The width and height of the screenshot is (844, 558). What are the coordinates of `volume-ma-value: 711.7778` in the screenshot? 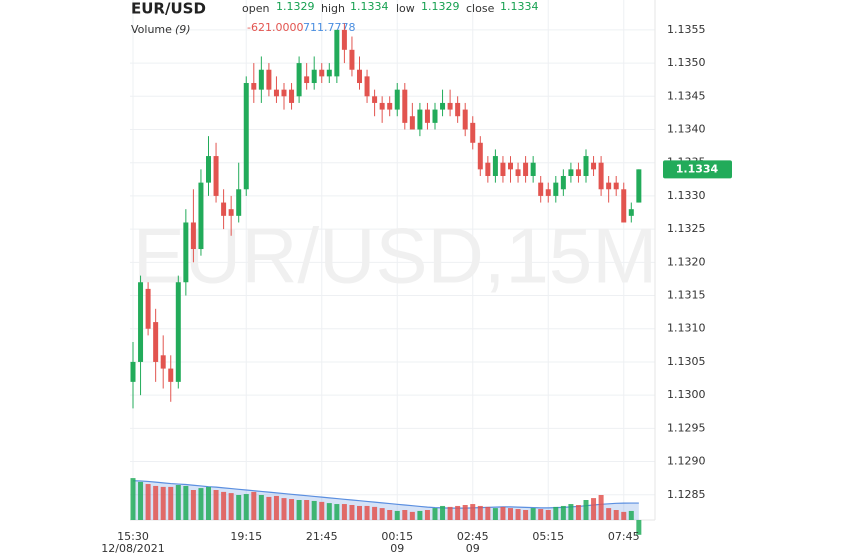 It's located at (329, 27).